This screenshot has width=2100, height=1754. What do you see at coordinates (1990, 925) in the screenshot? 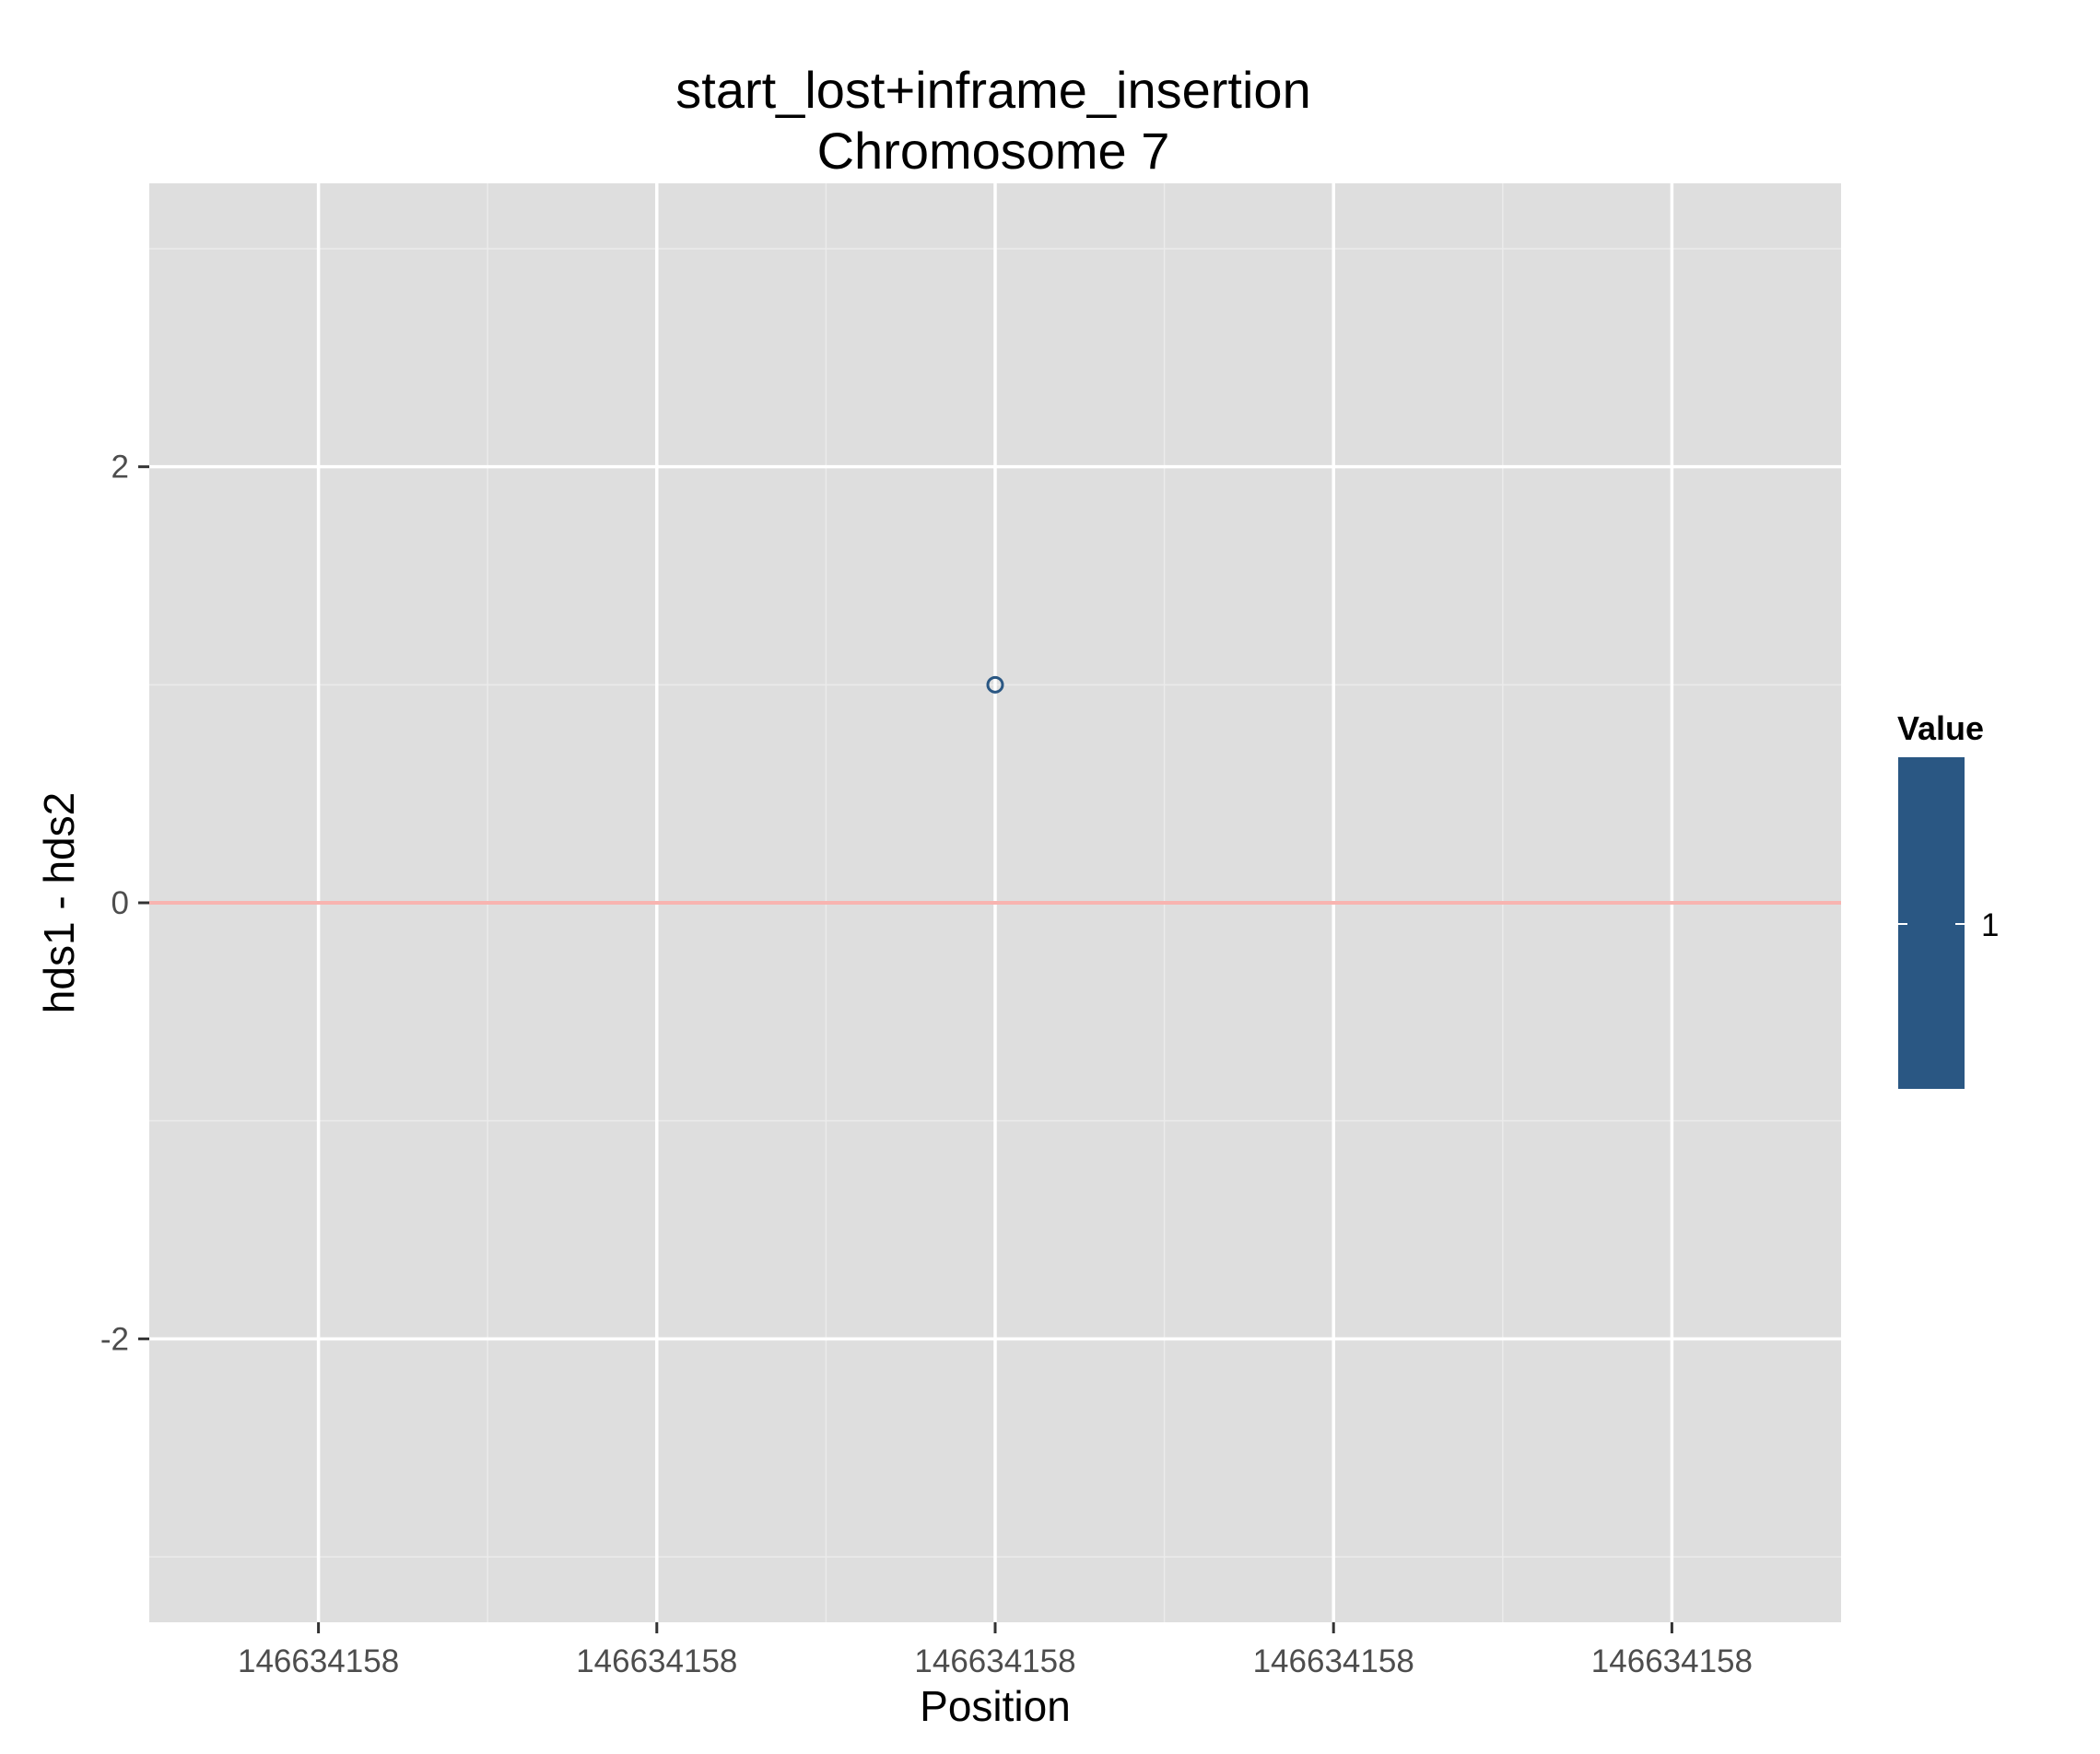
I see `legend-label: 1` at bounding box center [1990, 925].